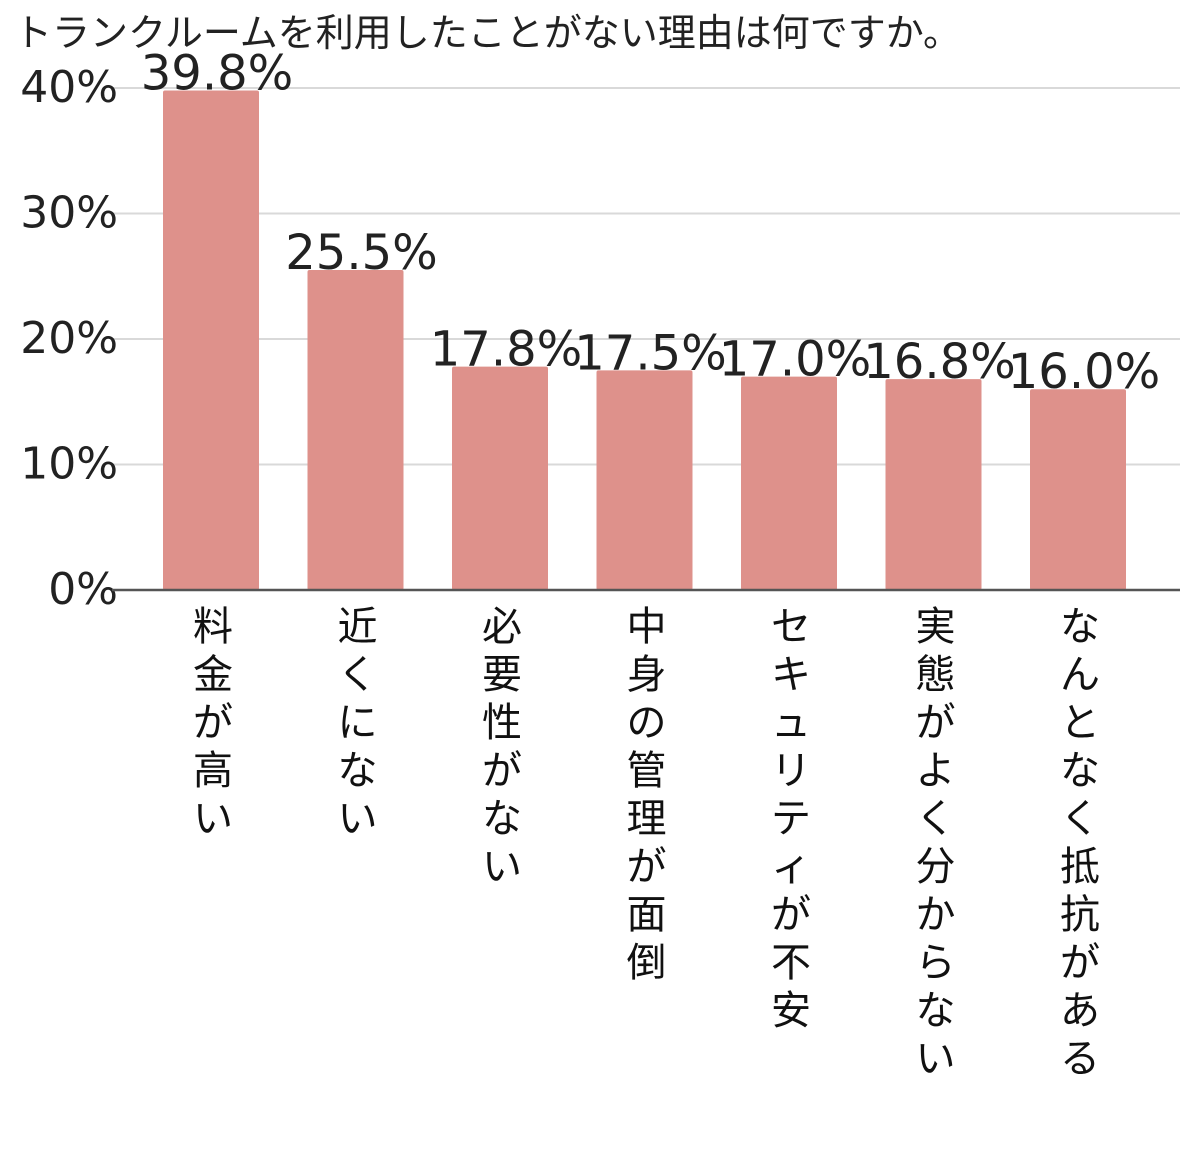 The width and height of the screenshot is (1200, 1150). What do you see at coordinates (506, 350) in the screenshot?
I see `data-label: 17.8%` at bounding box center [506, 350].